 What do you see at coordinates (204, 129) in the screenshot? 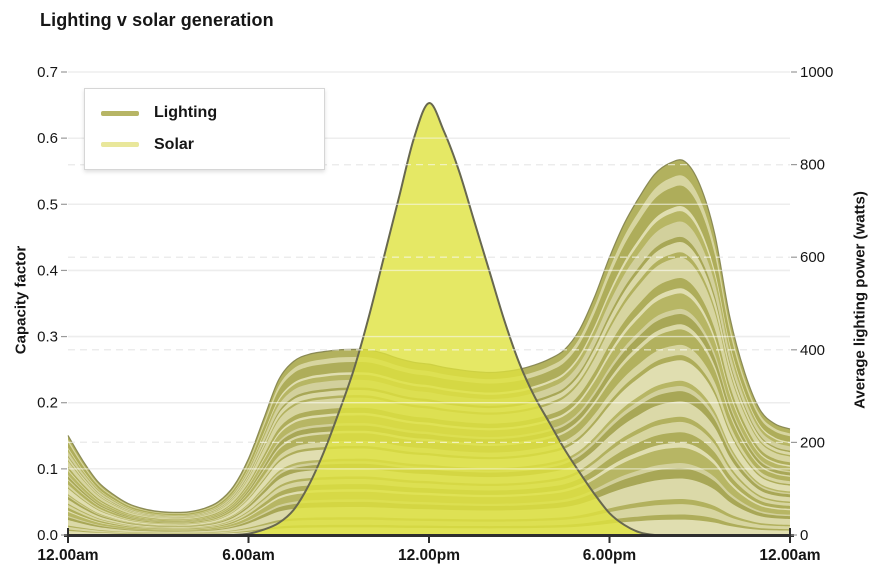
I see `legend: Lighting Solar` at bounding box center [204, 129].